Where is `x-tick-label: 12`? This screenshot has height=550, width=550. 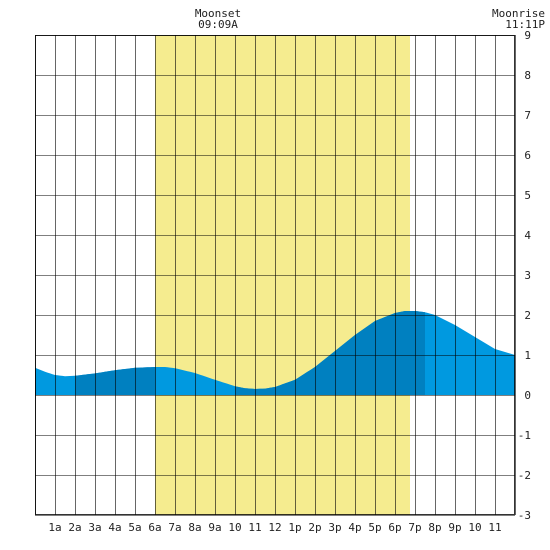
x-tick-label: 12 is located at coordinates (274, 527).